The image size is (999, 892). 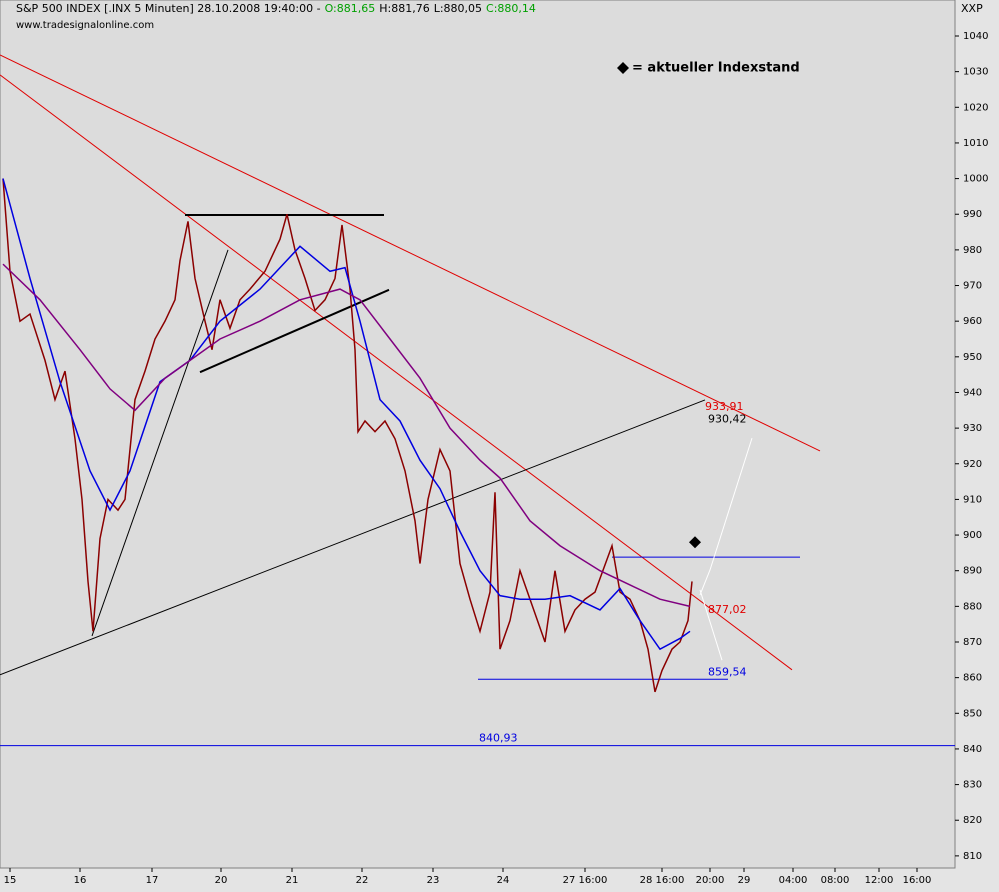 I want to click on price-label: 840,93, so click(x=498, y=738).